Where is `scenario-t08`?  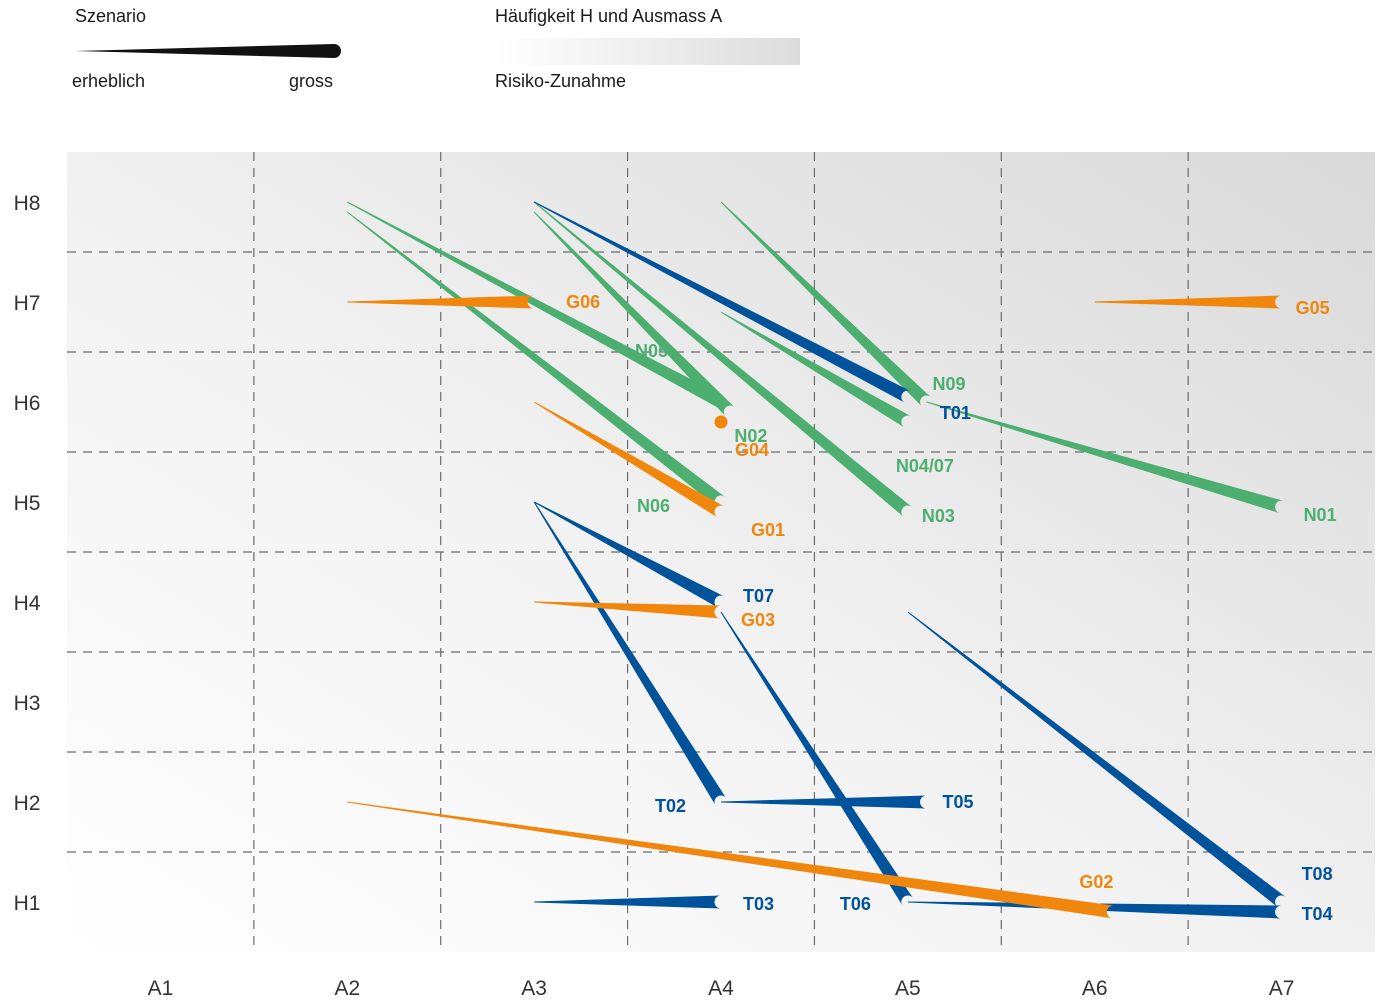 scenario-t08 is located at coordinates (1096, 759).